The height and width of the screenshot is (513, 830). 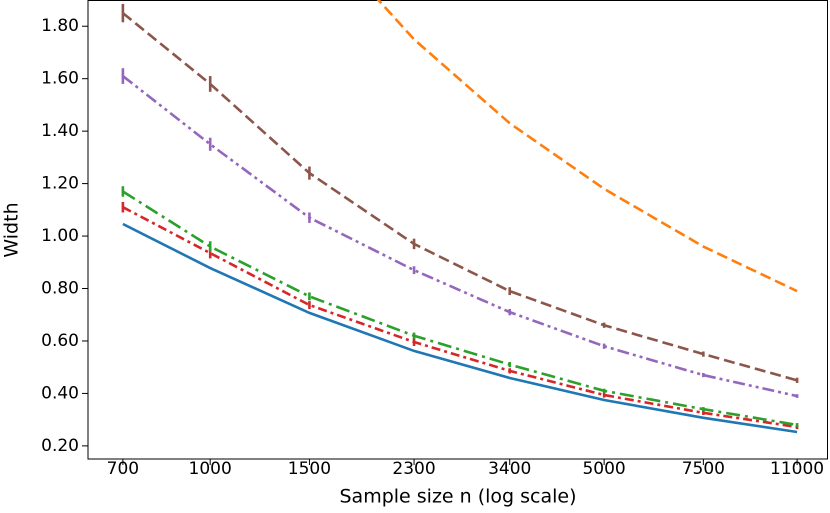 I want to click on y-tick-label: 0.40, so click(x=60, y=393).